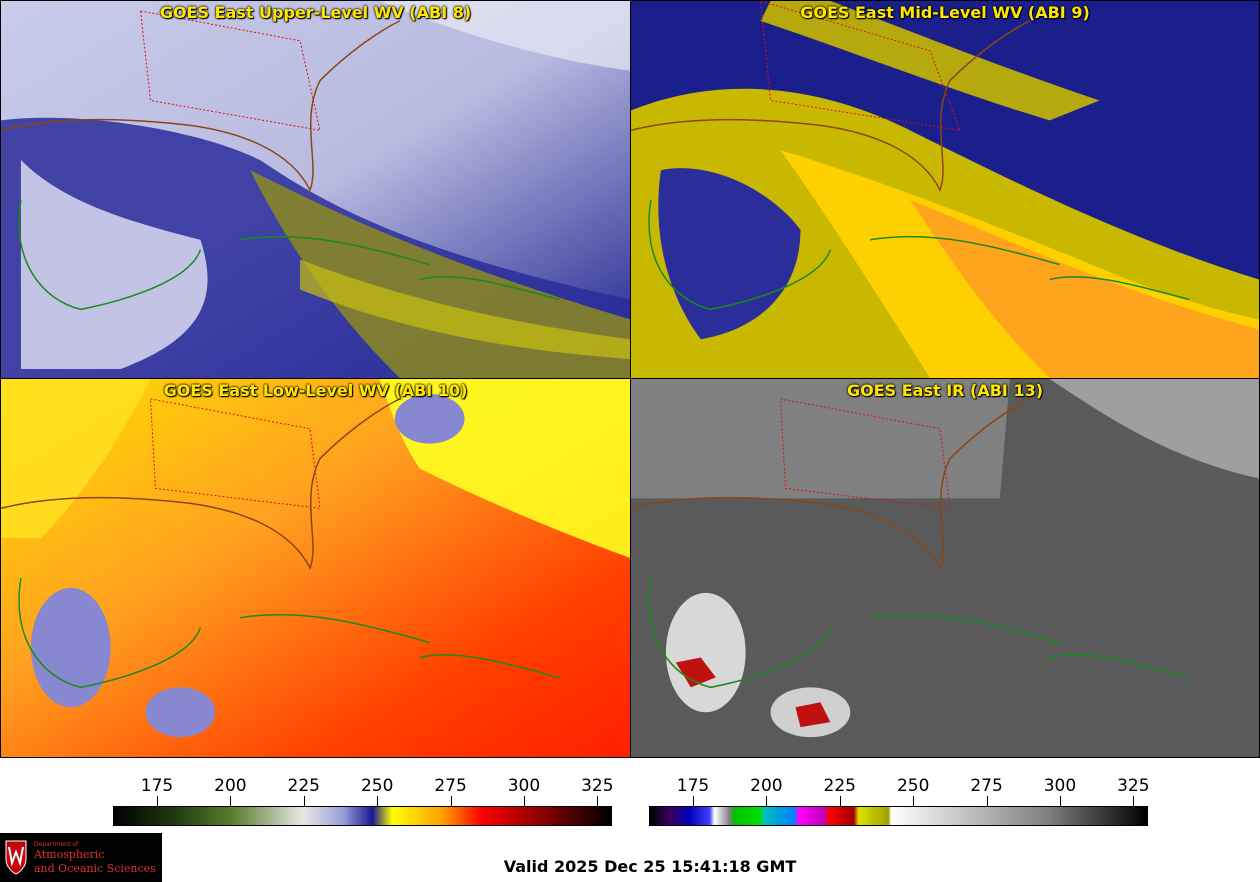 This screenshot has height=882, width=1260. Describe the element at coordinates (650, 866) in the screenshot. I see `valid-time: Valid 2025 Dec 25 15:41:18 GMT` at that location.